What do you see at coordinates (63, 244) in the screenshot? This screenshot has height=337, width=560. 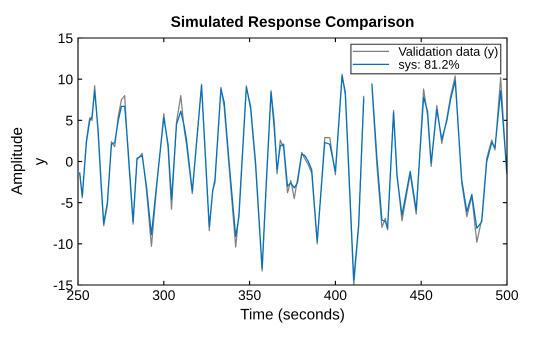 I see `y-tick-label: -10` at bounding box center [63, 244].